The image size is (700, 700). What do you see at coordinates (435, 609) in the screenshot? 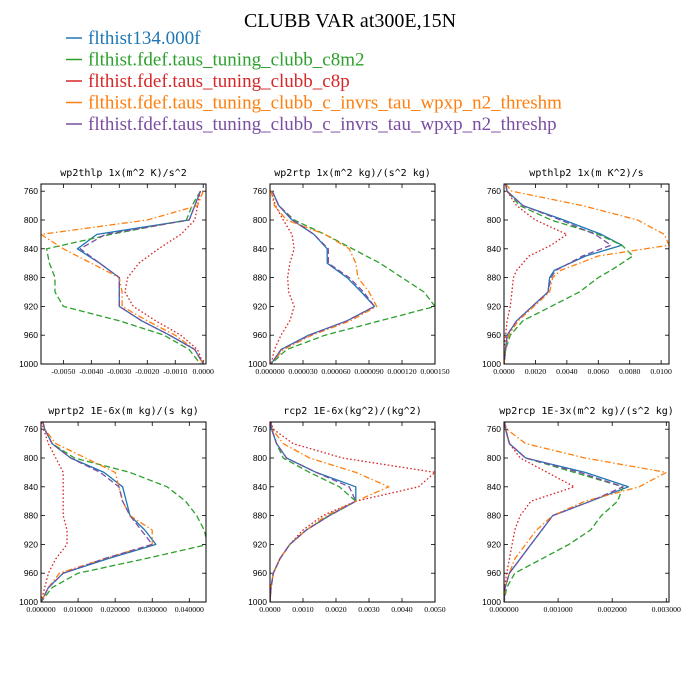
I see `x-tick-label: 0.0050` at bounding box center [435, 609].